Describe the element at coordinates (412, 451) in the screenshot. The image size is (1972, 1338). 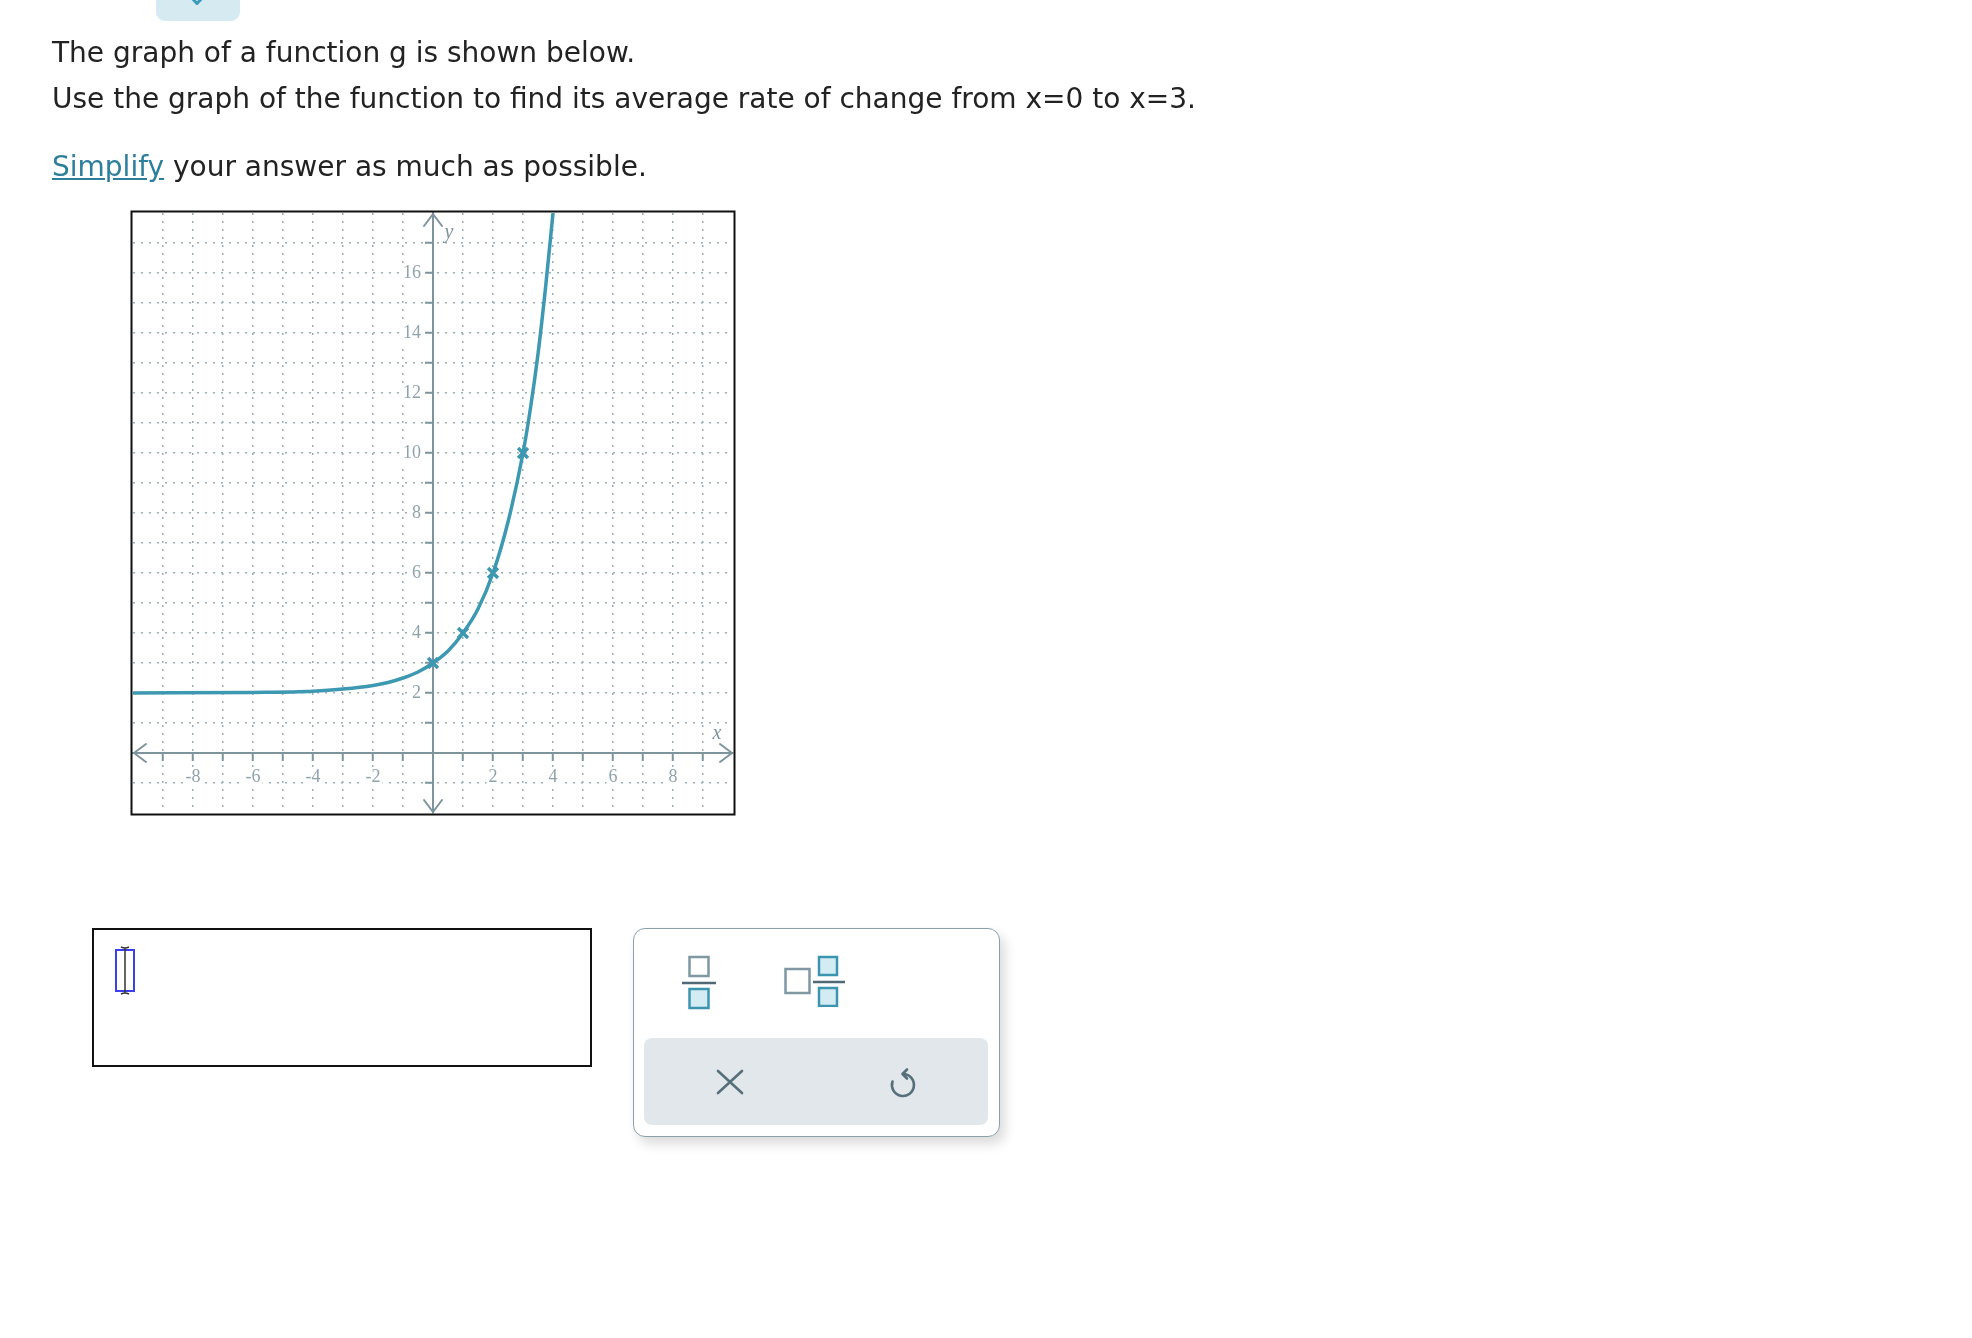
I see `y-tick-label: 10` at that location.